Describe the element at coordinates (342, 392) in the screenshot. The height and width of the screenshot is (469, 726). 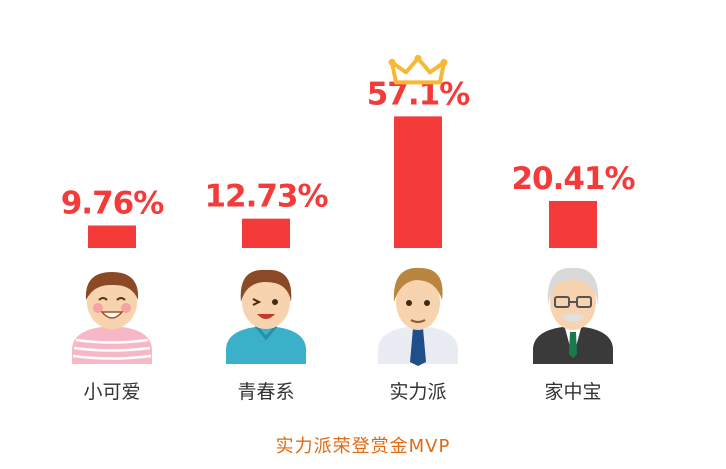
I see `category-labels-group: 小可爱 青春系 实力派 家中宝` at that location.